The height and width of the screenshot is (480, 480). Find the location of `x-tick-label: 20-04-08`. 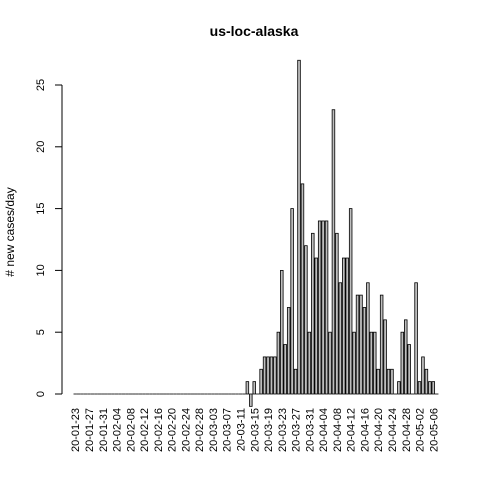

x-tick-label: 20-04-08 is located at coordinates (338, 430).